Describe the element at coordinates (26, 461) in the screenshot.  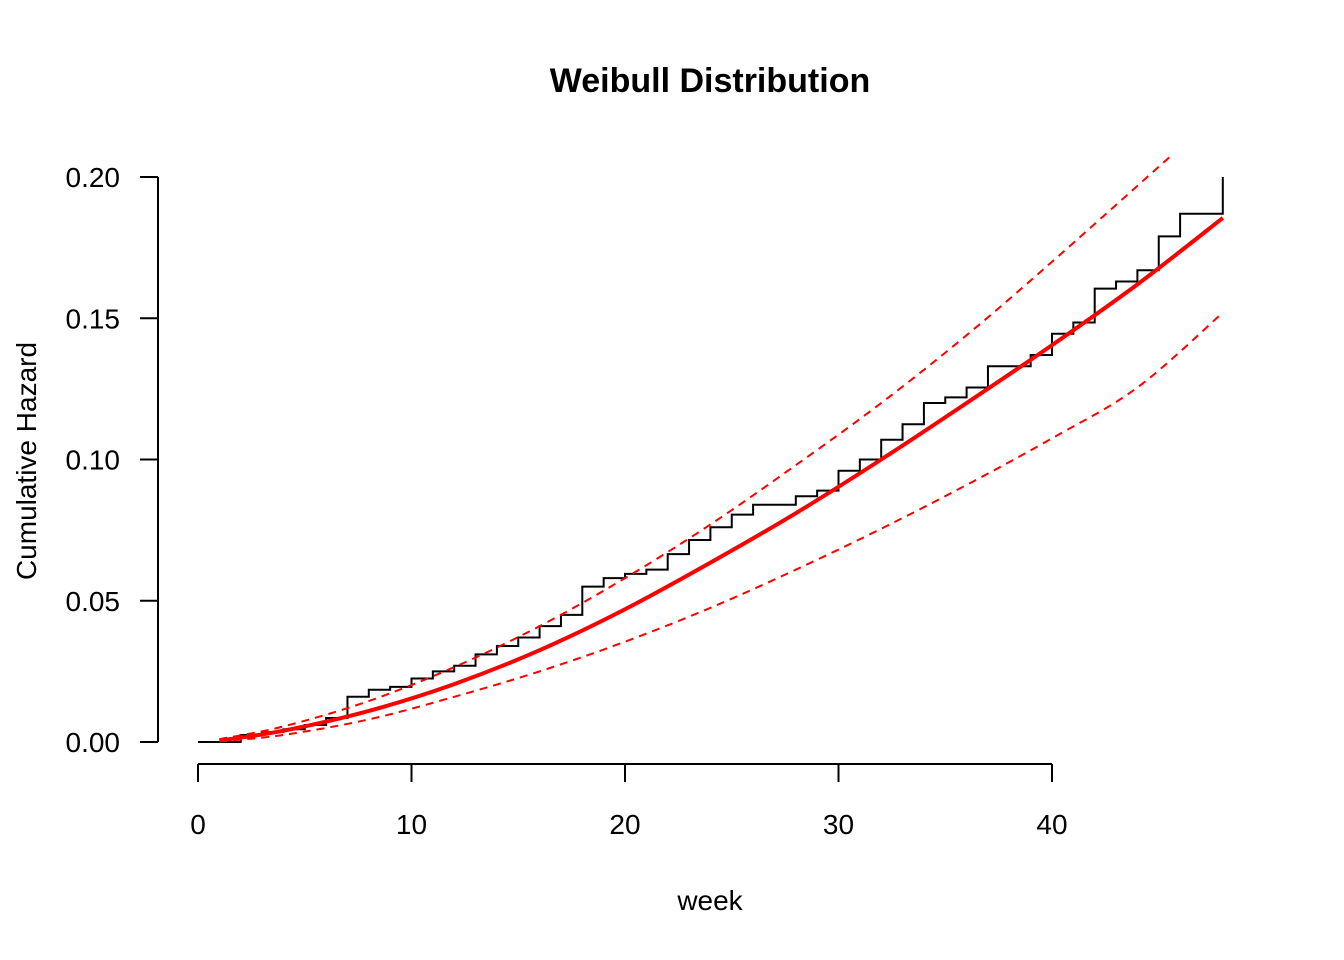
I see `y-axis-label: Cumulative Hazard` at that location.